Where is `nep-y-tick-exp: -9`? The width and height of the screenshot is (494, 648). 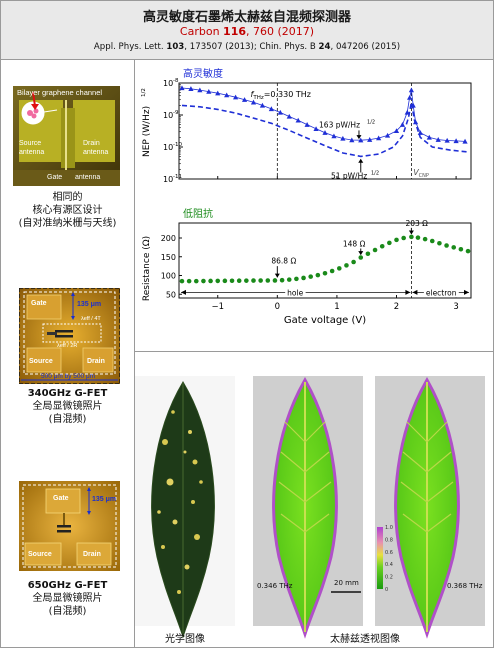 nep-y-tick-exp: -9 is located at coordinates (176, 113).